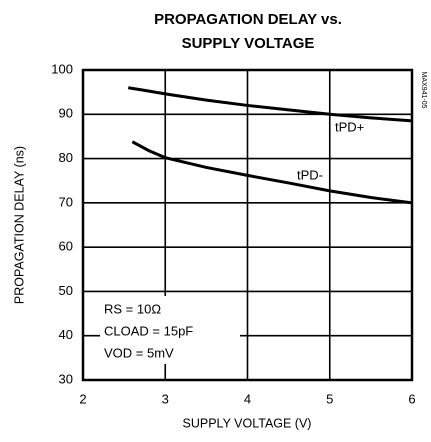 The height and width of the screenshot is (442, 431). Describe the element at coordinates (19, 225) in the screenshot. I see `y-axis-label: PROPAGATION DELAY (ns)` at that location.